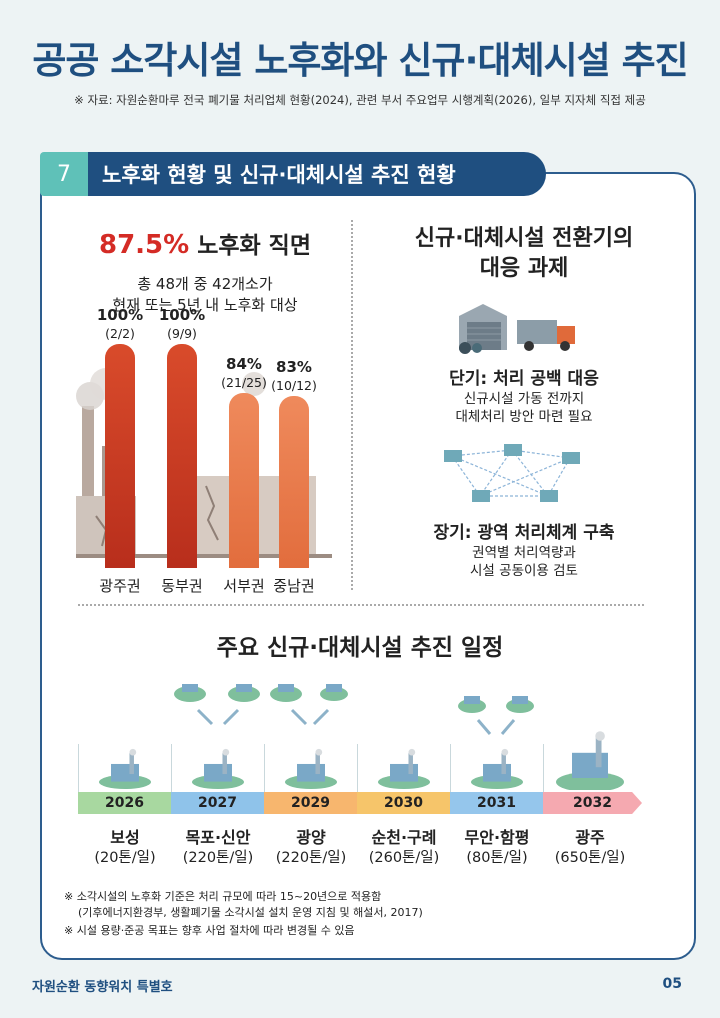  I want to click on bar-동부권, so click(182, 456).